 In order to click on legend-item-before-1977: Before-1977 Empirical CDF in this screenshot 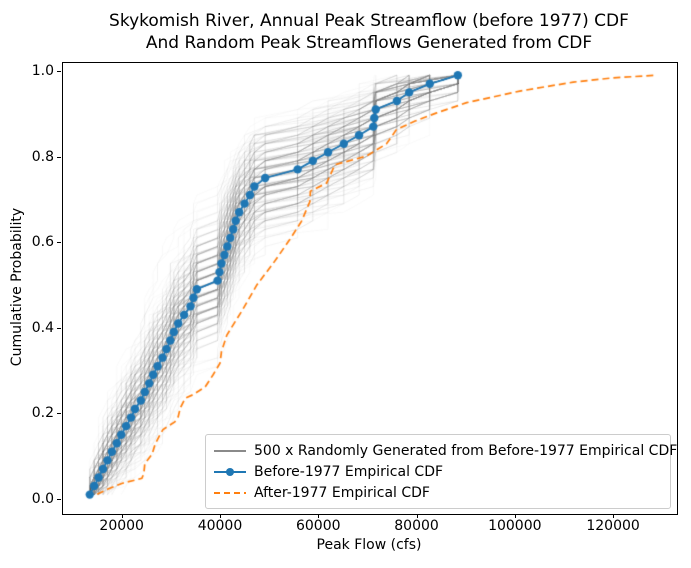, I will do `click(438, 471)`.